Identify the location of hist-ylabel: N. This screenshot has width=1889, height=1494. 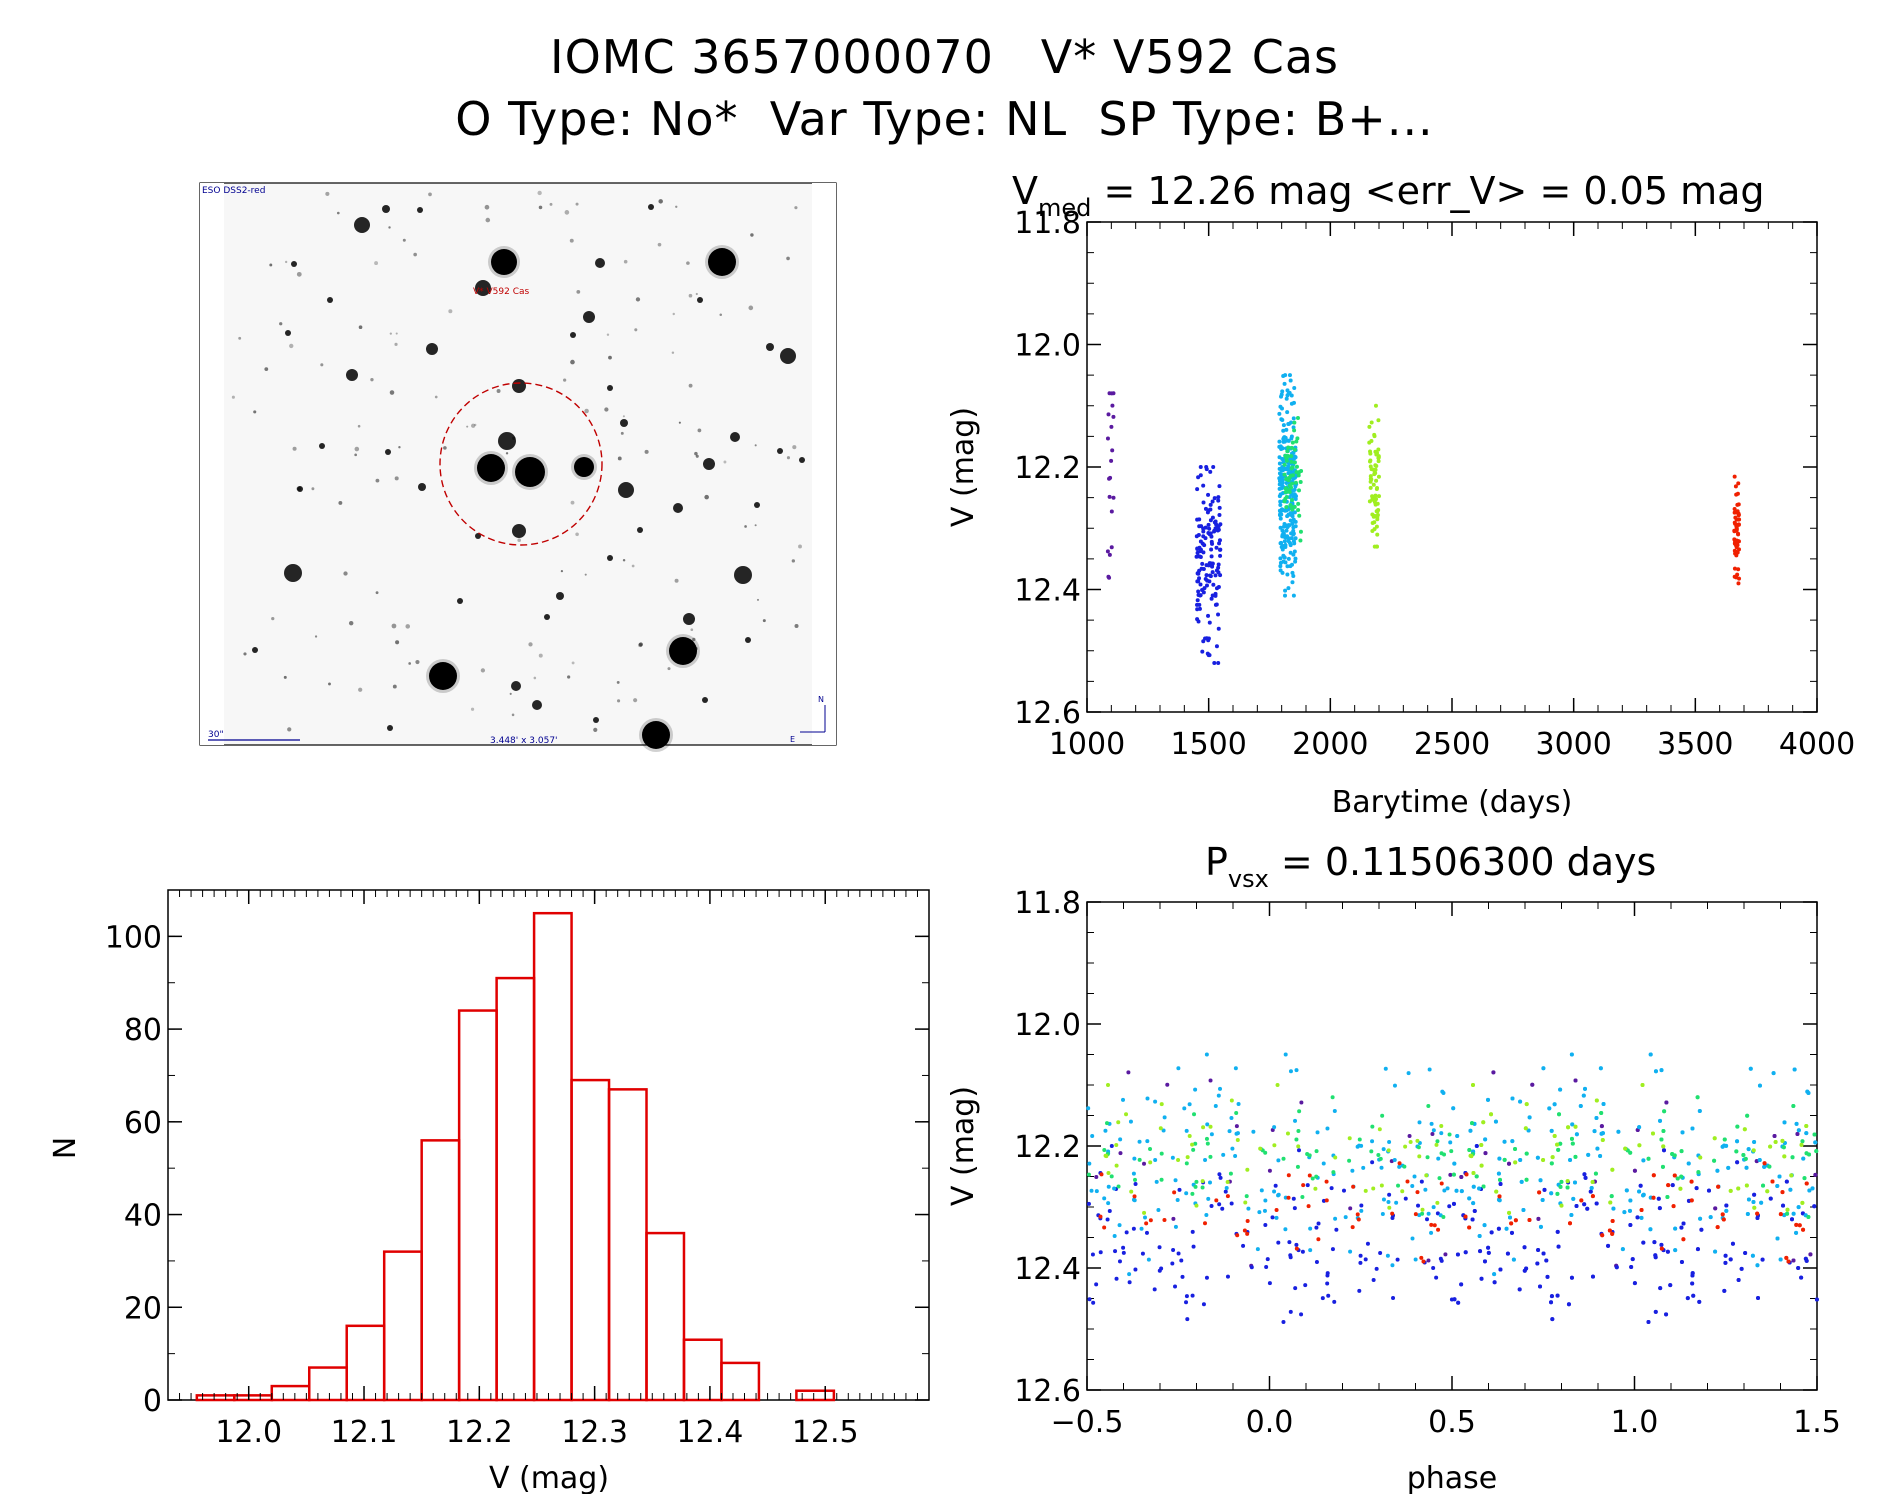
(65, 1148).